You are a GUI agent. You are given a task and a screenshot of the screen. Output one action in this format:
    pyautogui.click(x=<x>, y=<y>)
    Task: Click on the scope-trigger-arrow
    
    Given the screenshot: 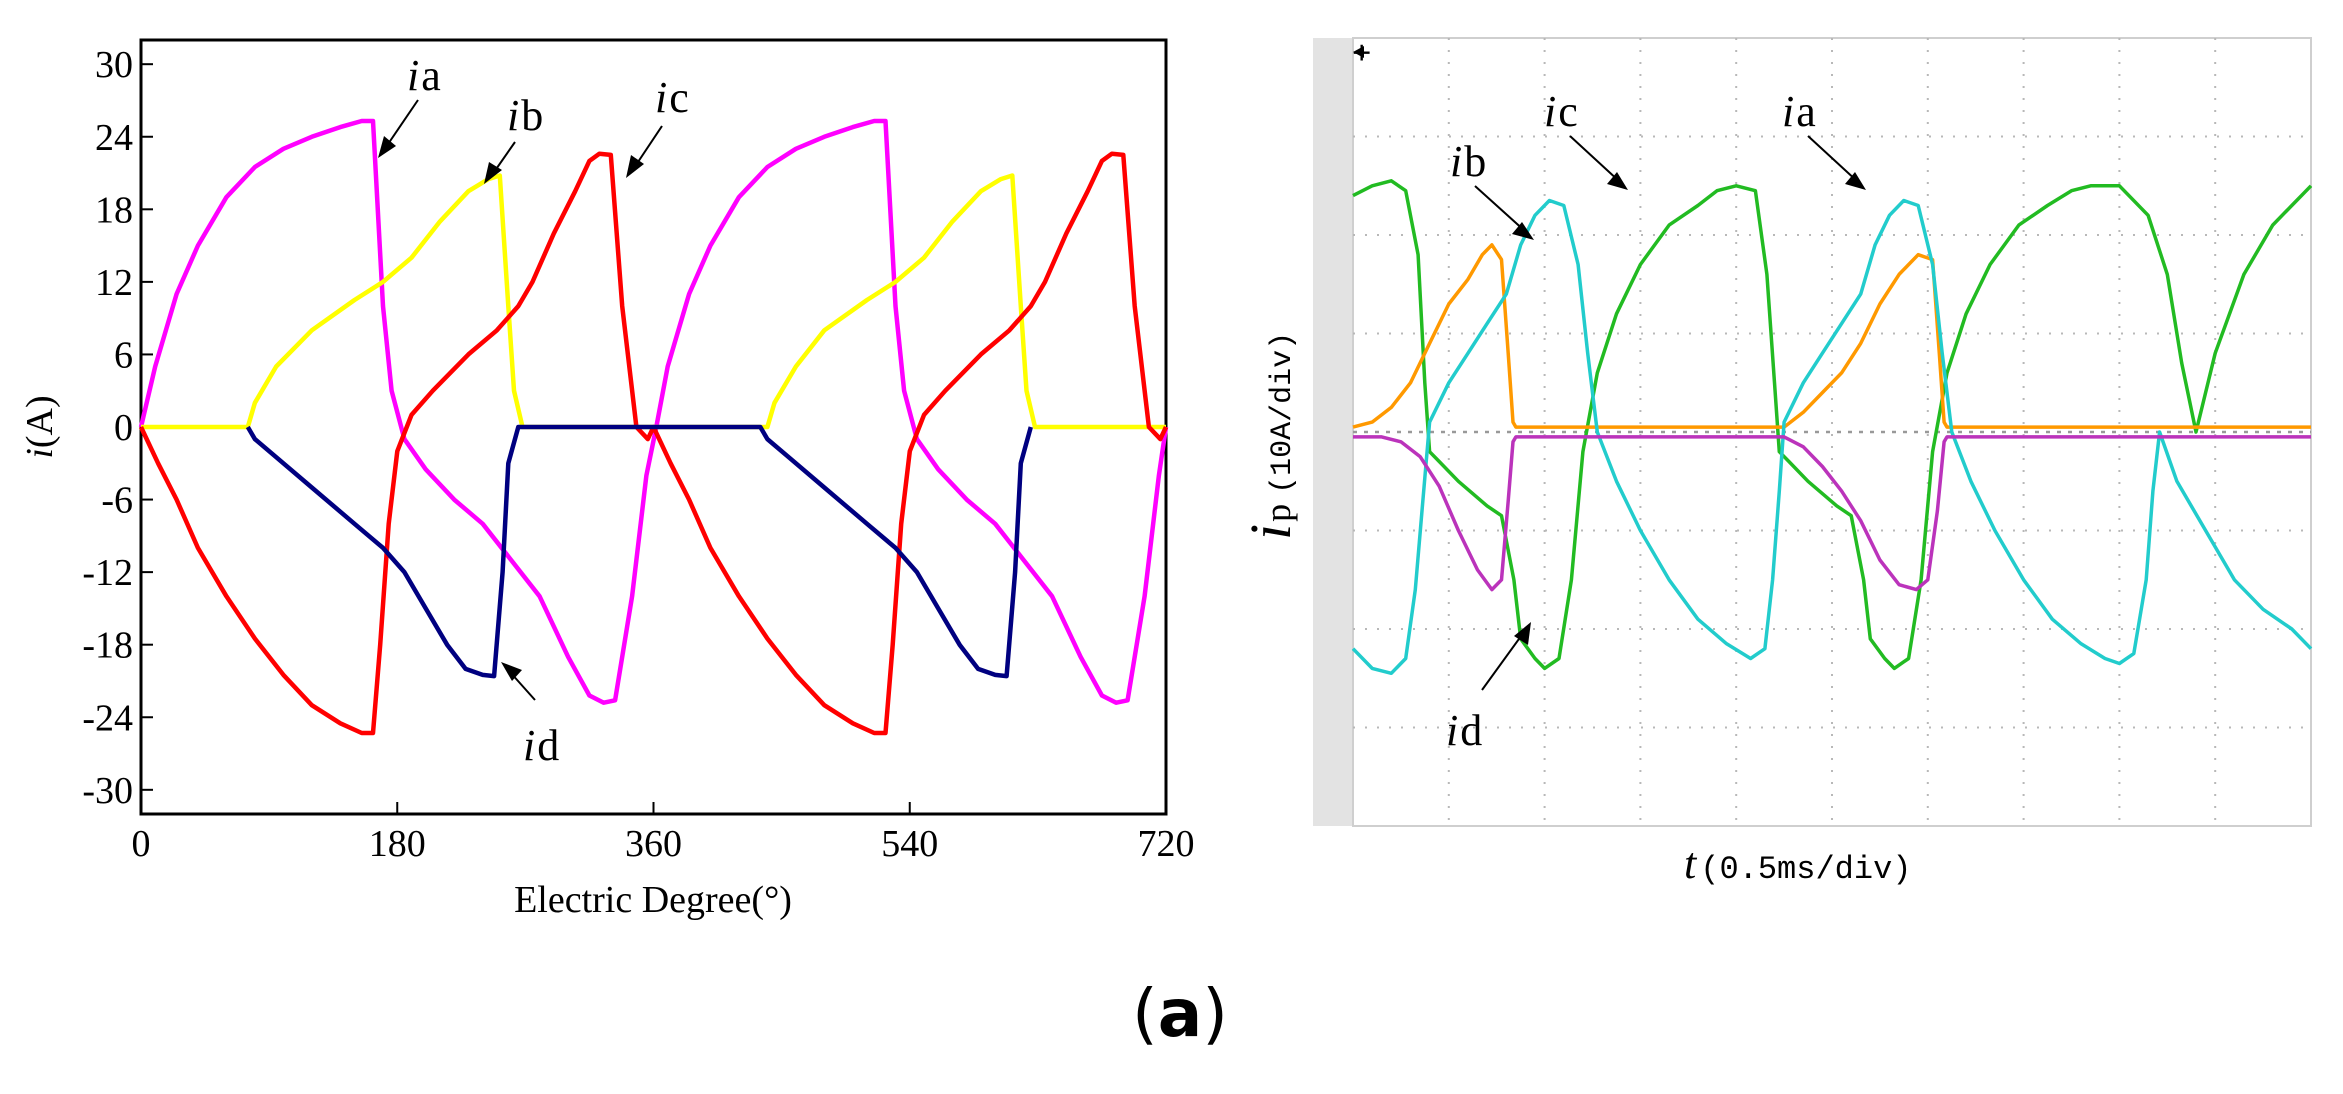 What is the action you would take?
    pyautogui.click(x=1358, y=52)
    